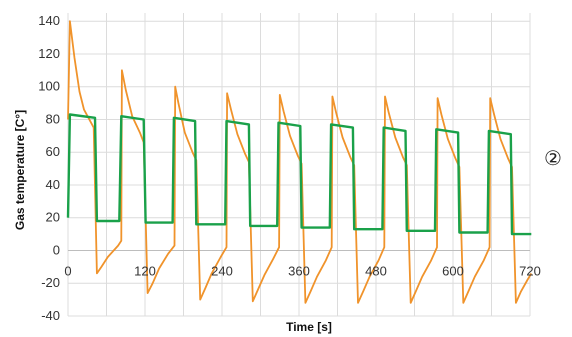  Describe the element at coordinates (56, 249) in the screenshot. I see `y-tick-label: 0` at that location.